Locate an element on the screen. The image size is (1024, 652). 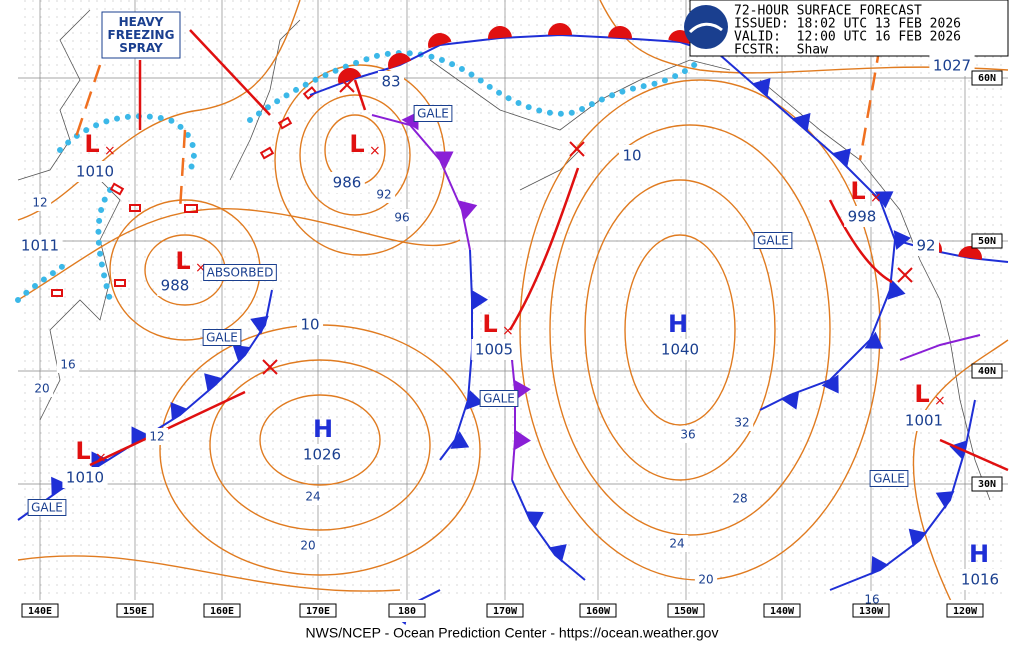
longitude-label: 130W is located at coordinates (871, 611).